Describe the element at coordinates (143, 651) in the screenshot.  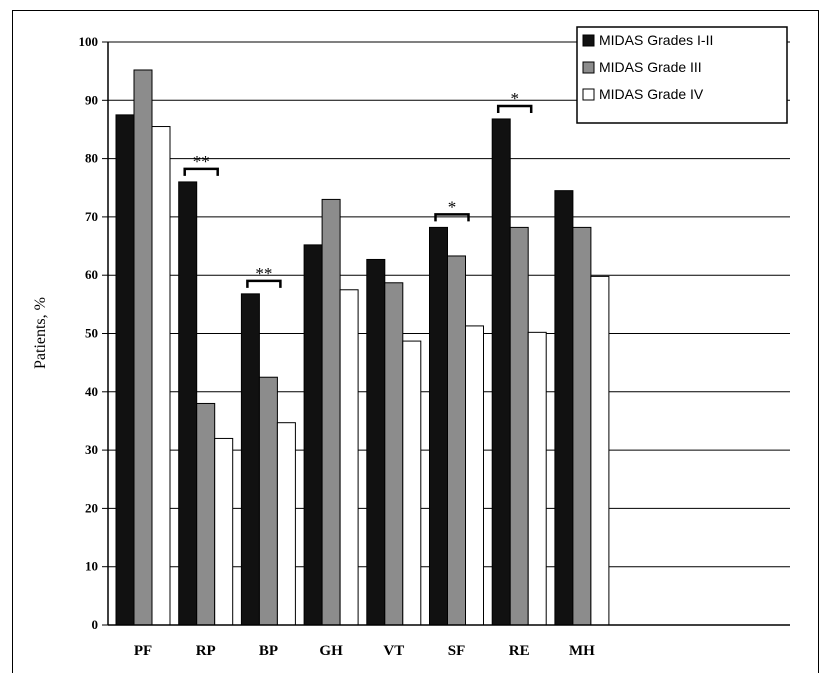
I see `x-tick-label: PF` at that location.